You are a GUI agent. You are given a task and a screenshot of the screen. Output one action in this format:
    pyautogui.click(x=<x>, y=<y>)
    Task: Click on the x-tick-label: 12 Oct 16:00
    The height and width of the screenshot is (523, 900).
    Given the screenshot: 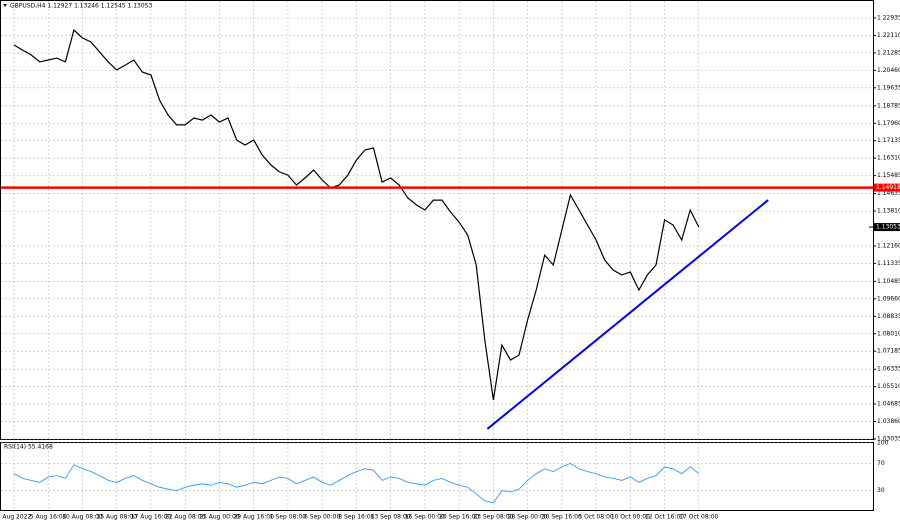 What is the action you would take?
    pyautogui.click(x=664, y=517)
    